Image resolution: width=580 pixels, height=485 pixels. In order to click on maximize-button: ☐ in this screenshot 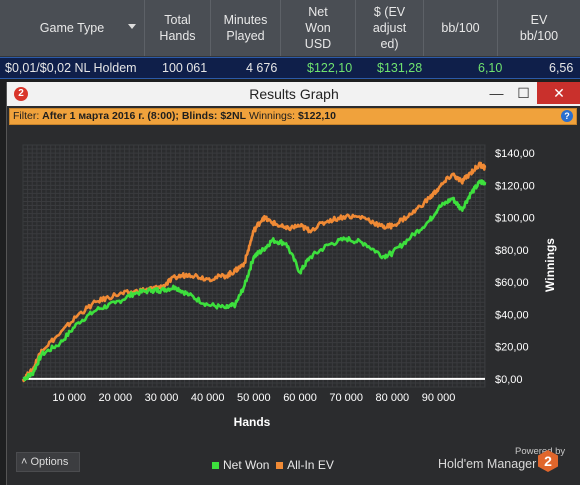, I will do `click(523, 93)`.